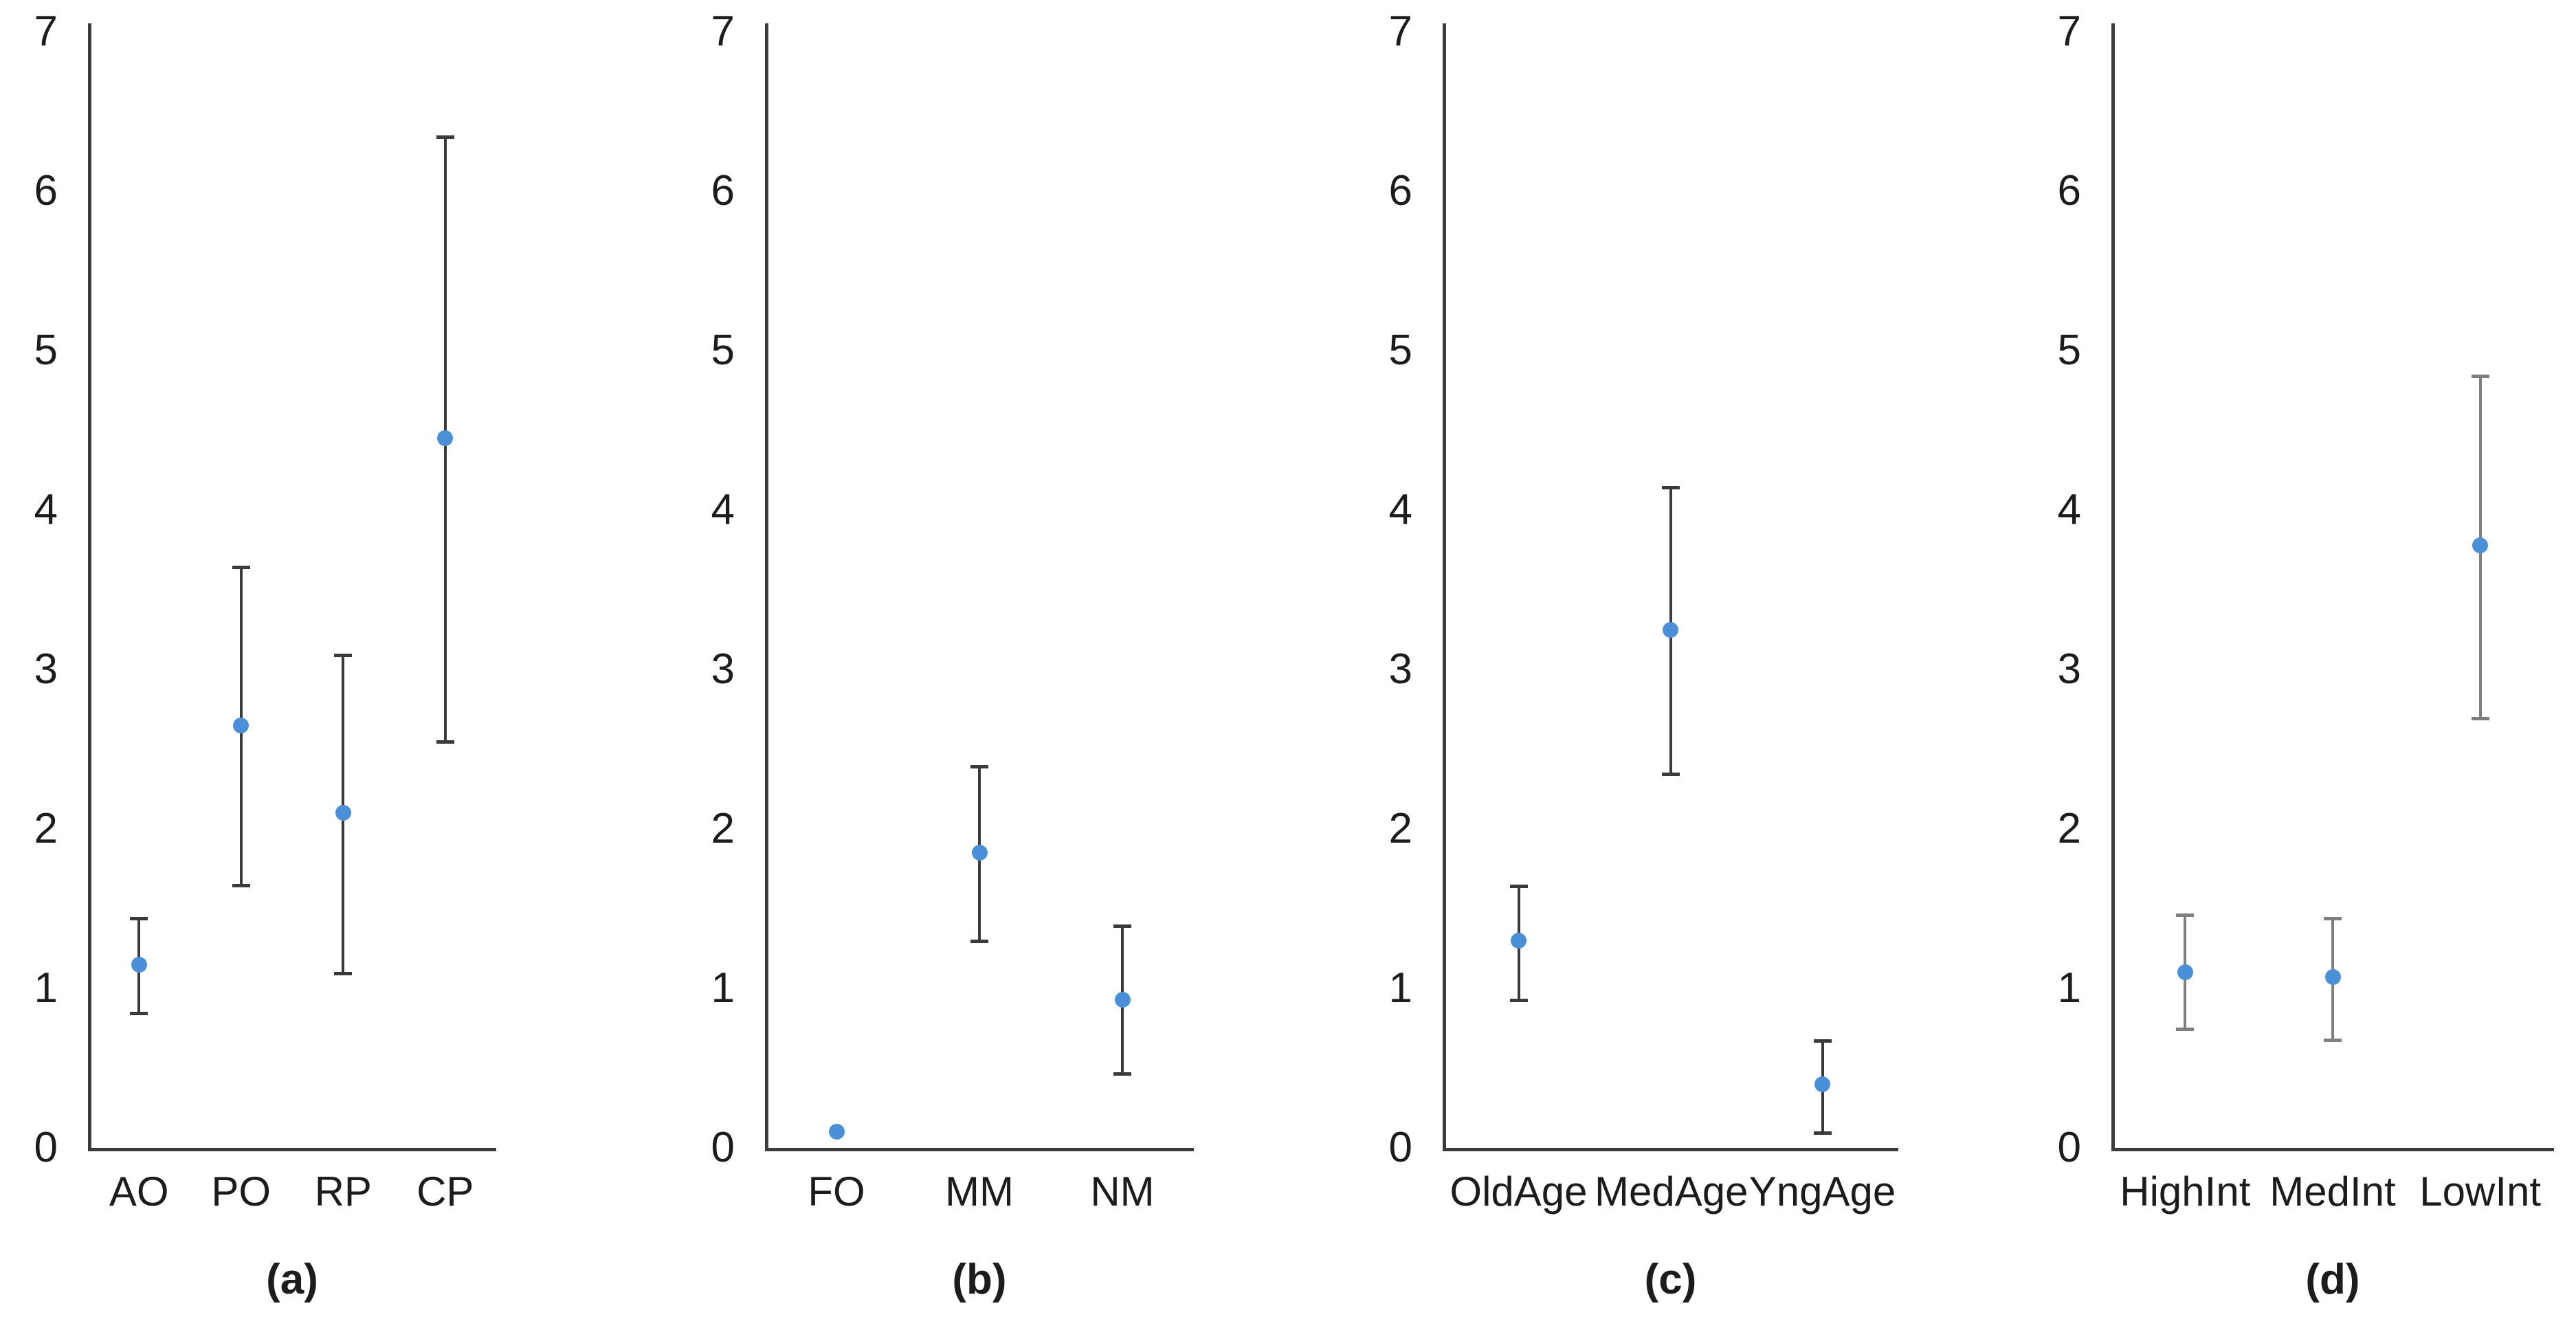  I want to click on panel-caption: (b), so click(979, 1279).